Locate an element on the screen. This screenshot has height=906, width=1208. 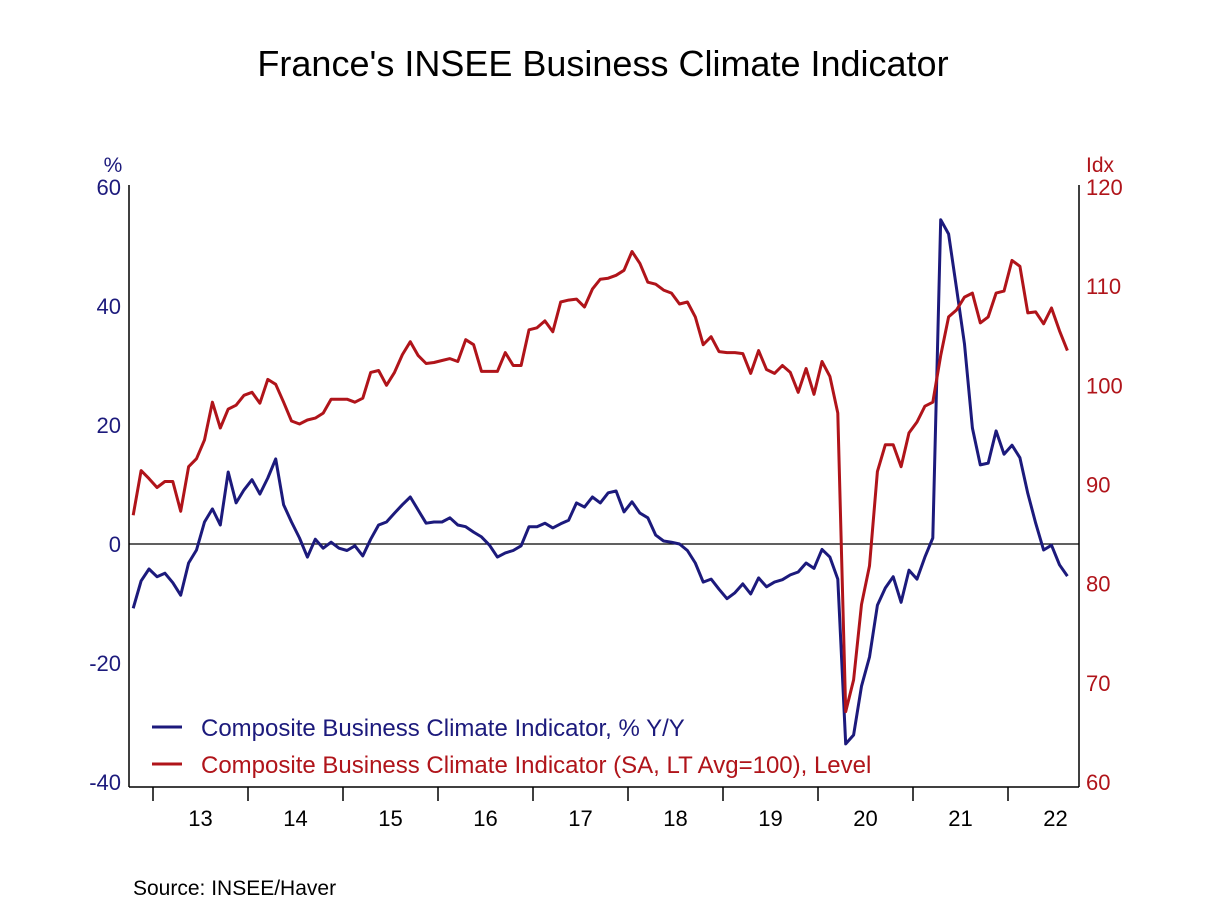
left-axis-tick-labels: 60 40 20 0 -20 -40 is located at coordinates (105, 485).